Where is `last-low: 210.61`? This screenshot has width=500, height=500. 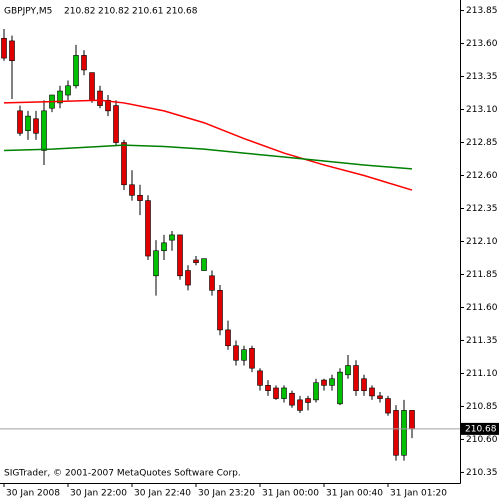 last-low: 210.61 is located at coordinates (148, 12).